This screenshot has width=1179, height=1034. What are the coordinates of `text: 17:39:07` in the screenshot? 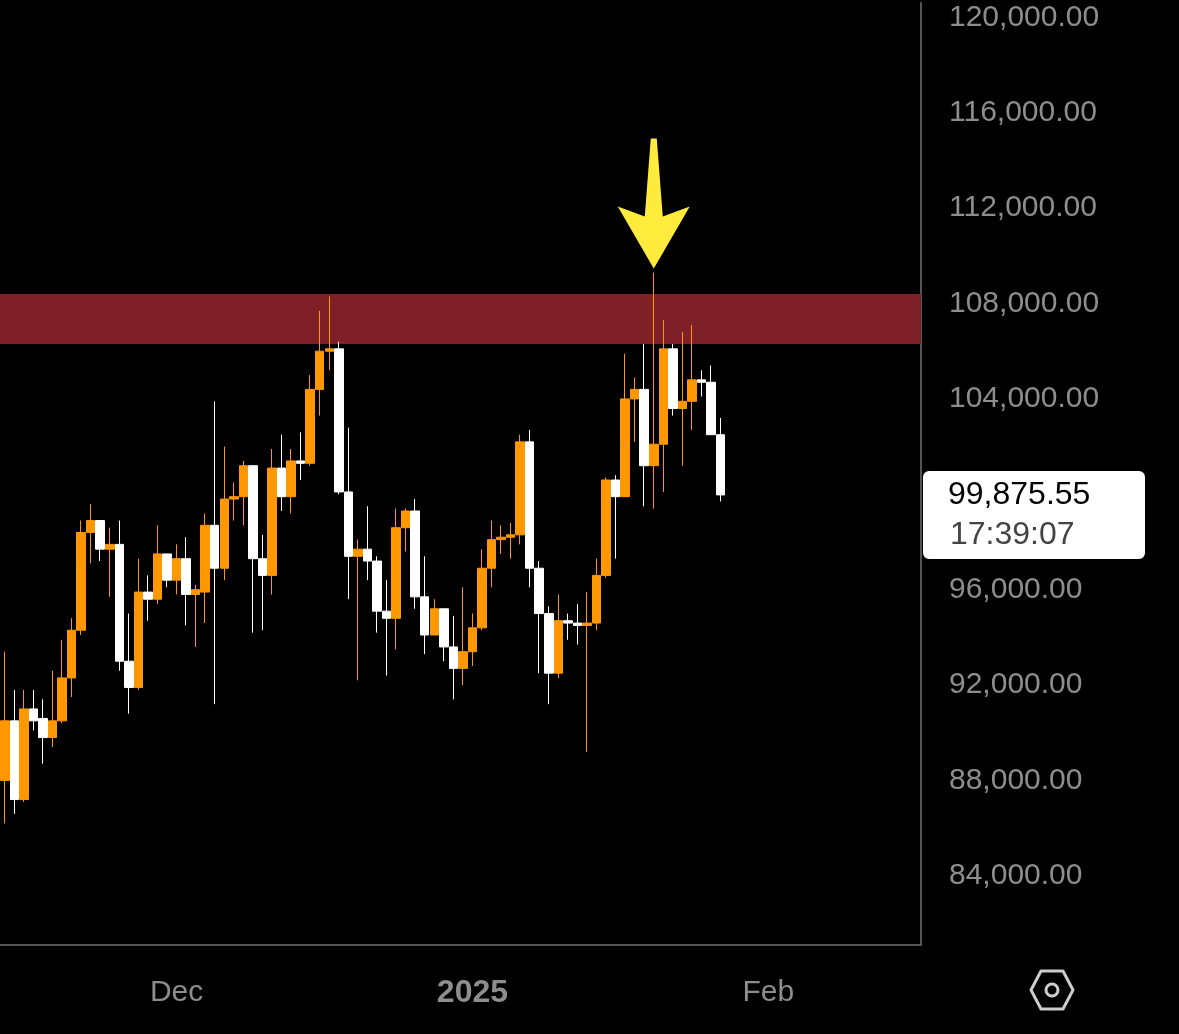 It's located at (1012, 532).